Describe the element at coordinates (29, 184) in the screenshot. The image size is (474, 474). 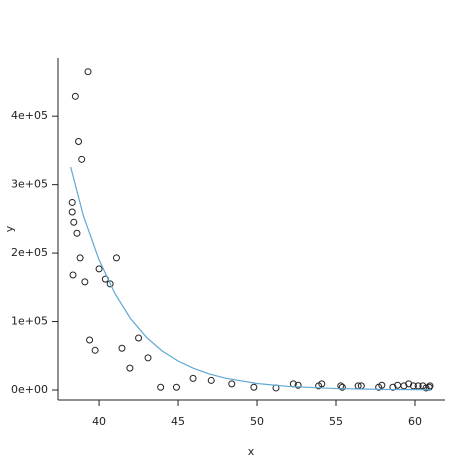
I see `y-tick-label: 3e+05` at that location.